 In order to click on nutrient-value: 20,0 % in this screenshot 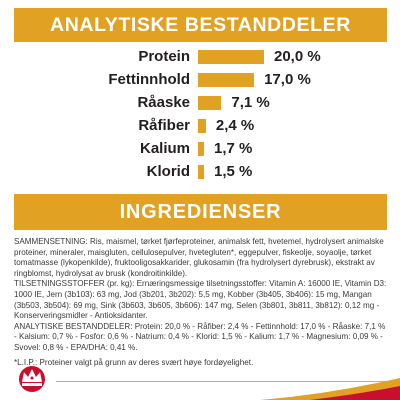, I will do `click(297, 56)`.